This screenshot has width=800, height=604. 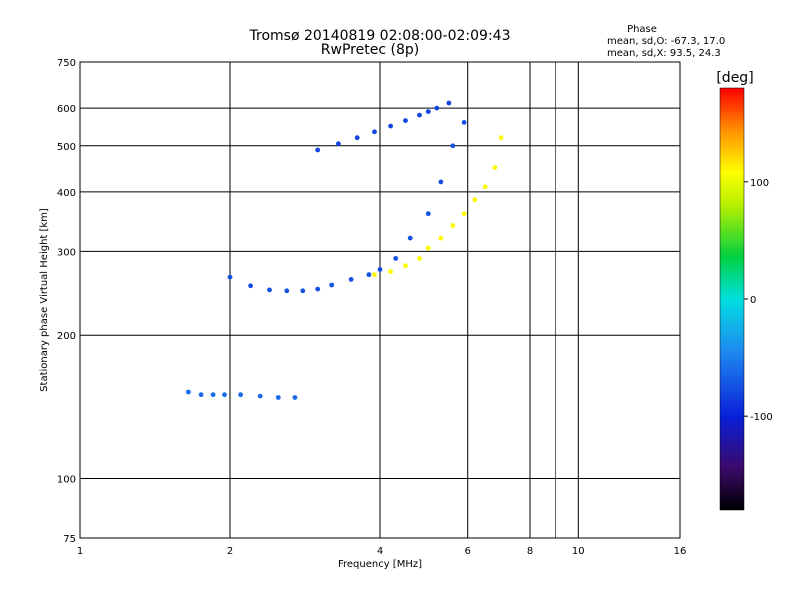 I want to click on phase-stats-heading: Phase, so click(x=642, y=29).